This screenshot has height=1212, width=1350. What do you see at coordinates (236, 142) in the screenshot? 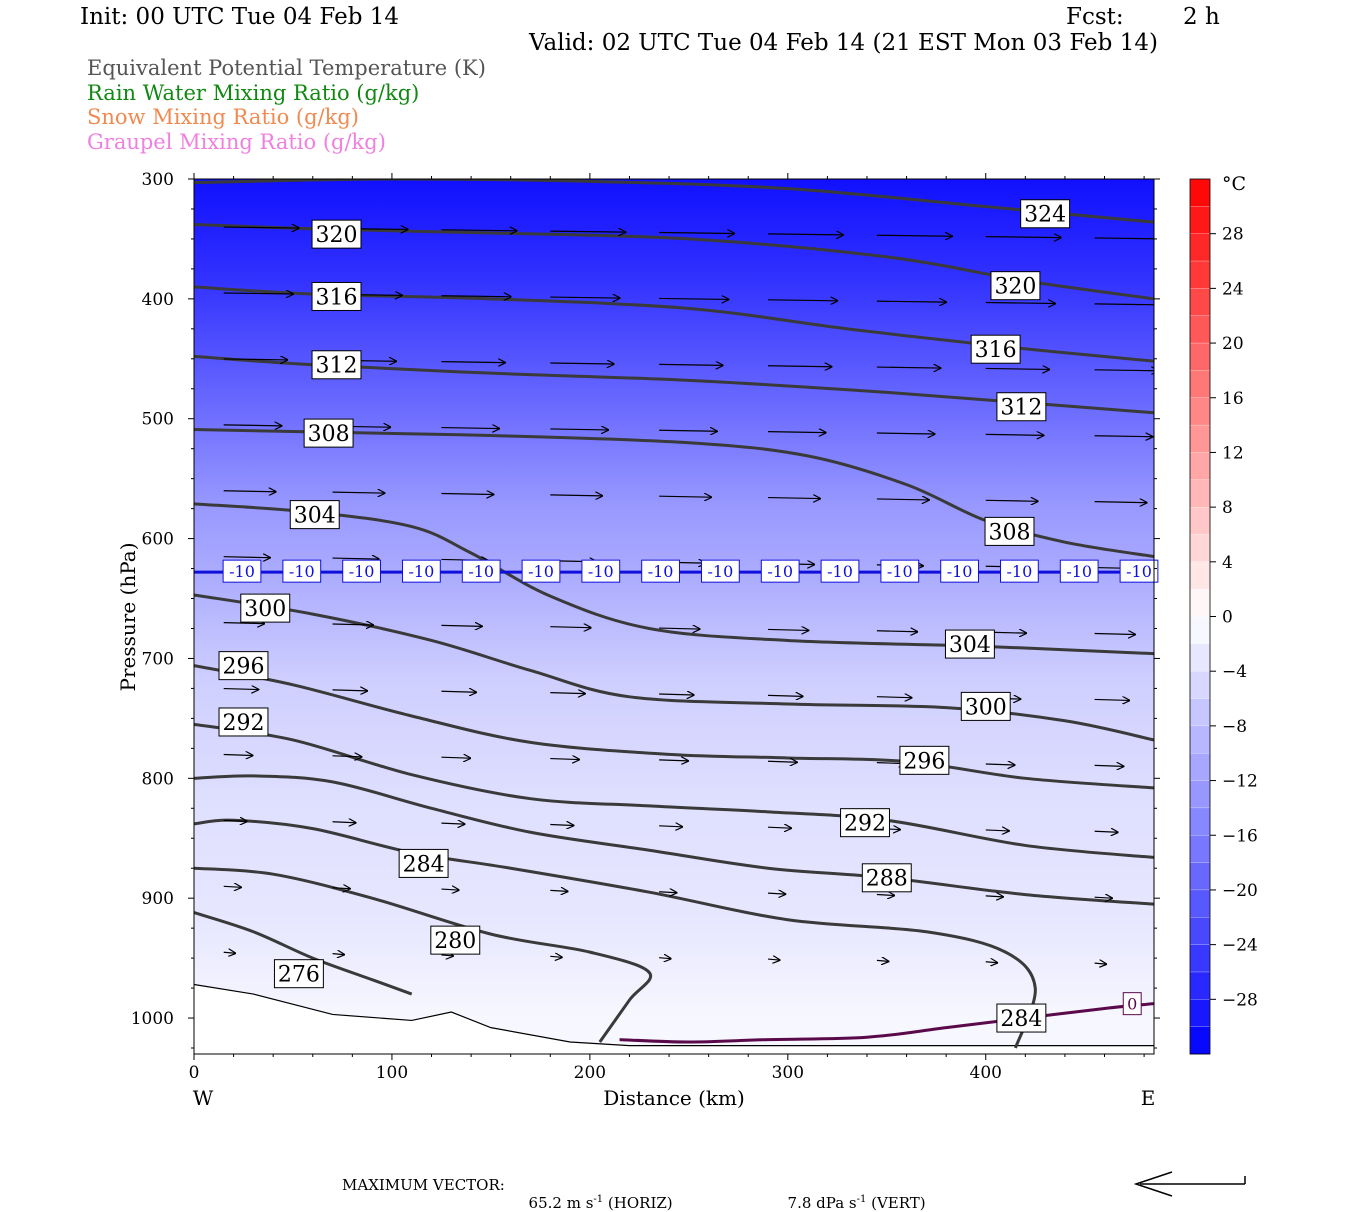
I see `legend-graupel: Graupel Mixing Ratio (g/kg)` at bounding box center [236, 142].